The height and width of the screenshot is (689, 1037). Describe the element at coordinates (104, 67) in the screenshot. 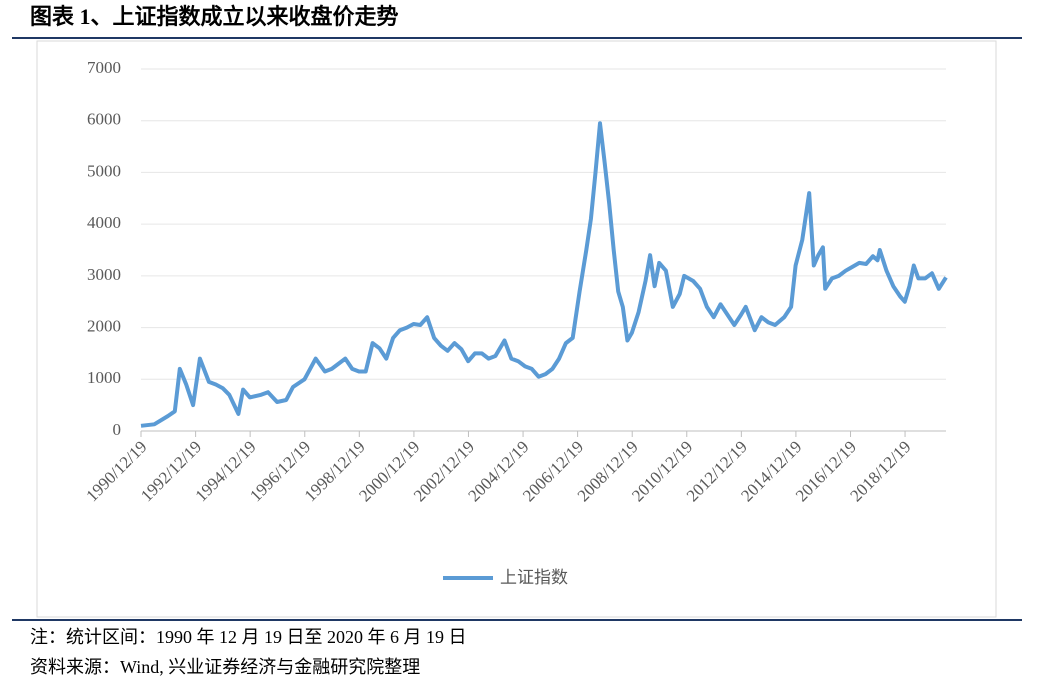

I see `y-tick-label: 7000` at that location.